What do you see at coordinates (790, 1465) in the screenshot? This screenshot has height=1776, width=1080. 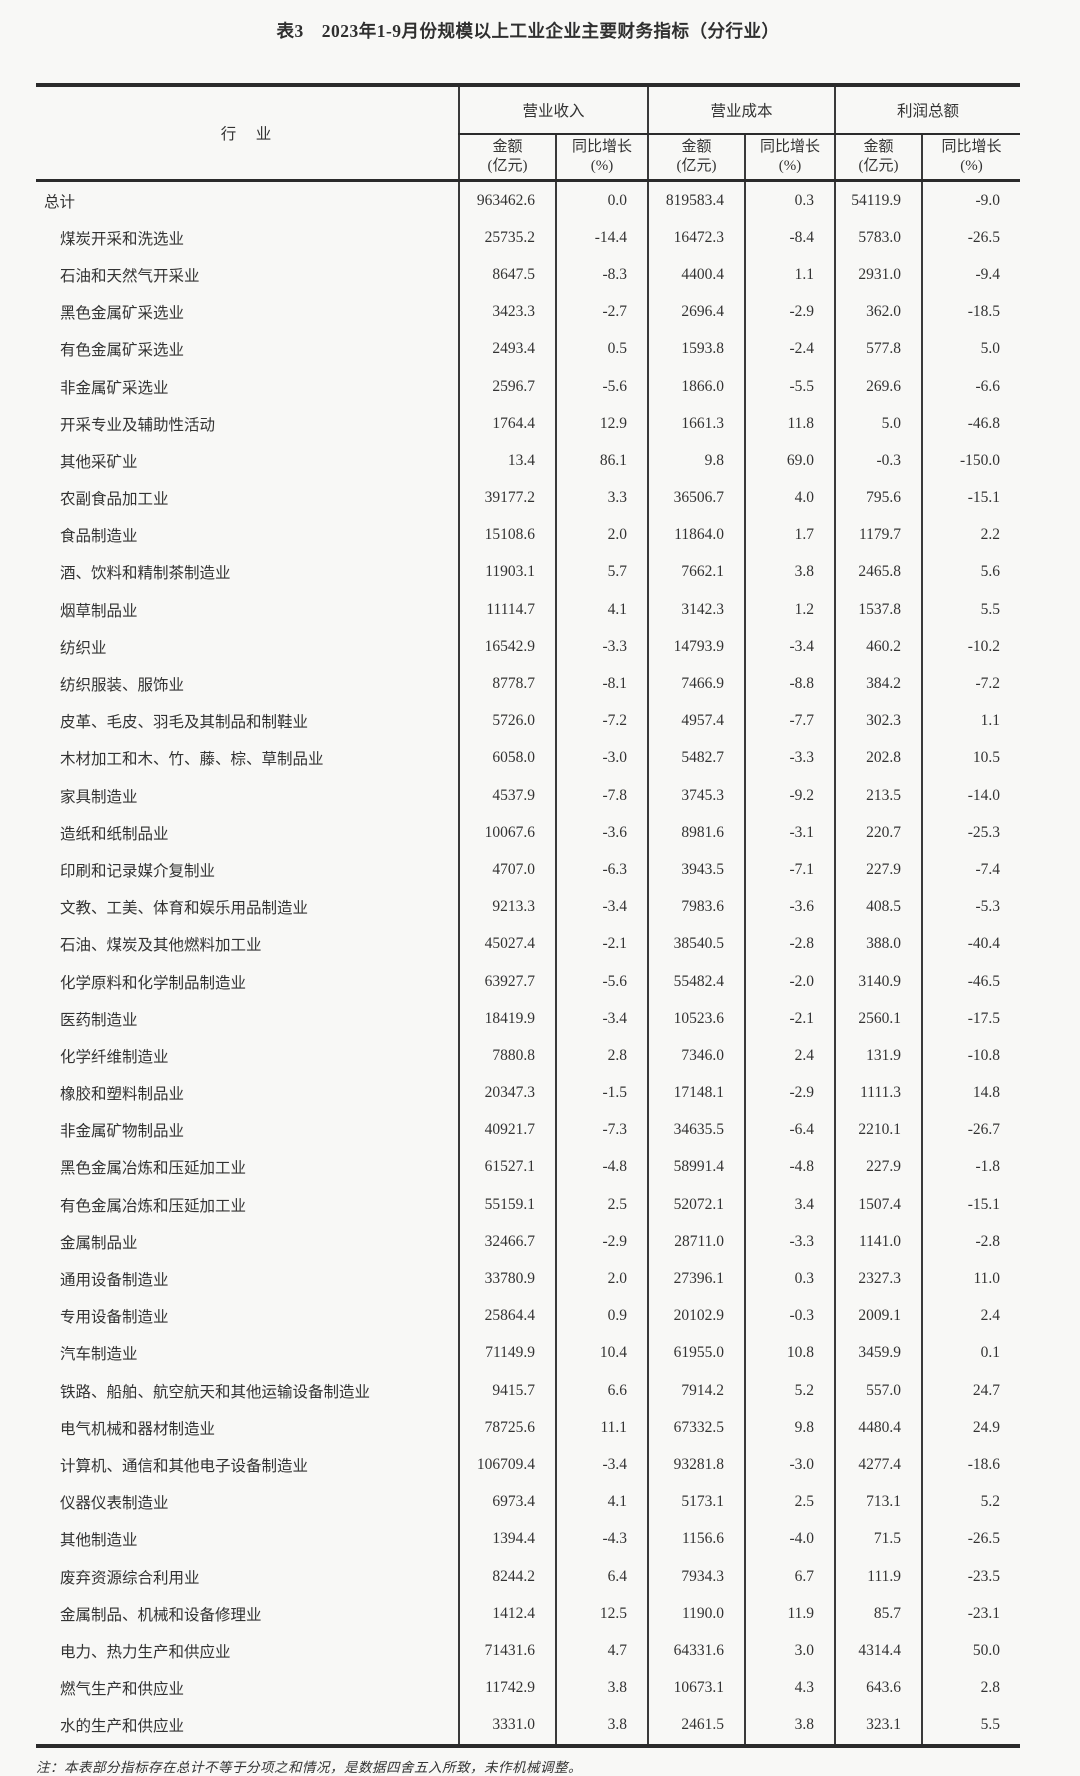 I see `value-cell: -3.0` at bounding box center [790, 1465].